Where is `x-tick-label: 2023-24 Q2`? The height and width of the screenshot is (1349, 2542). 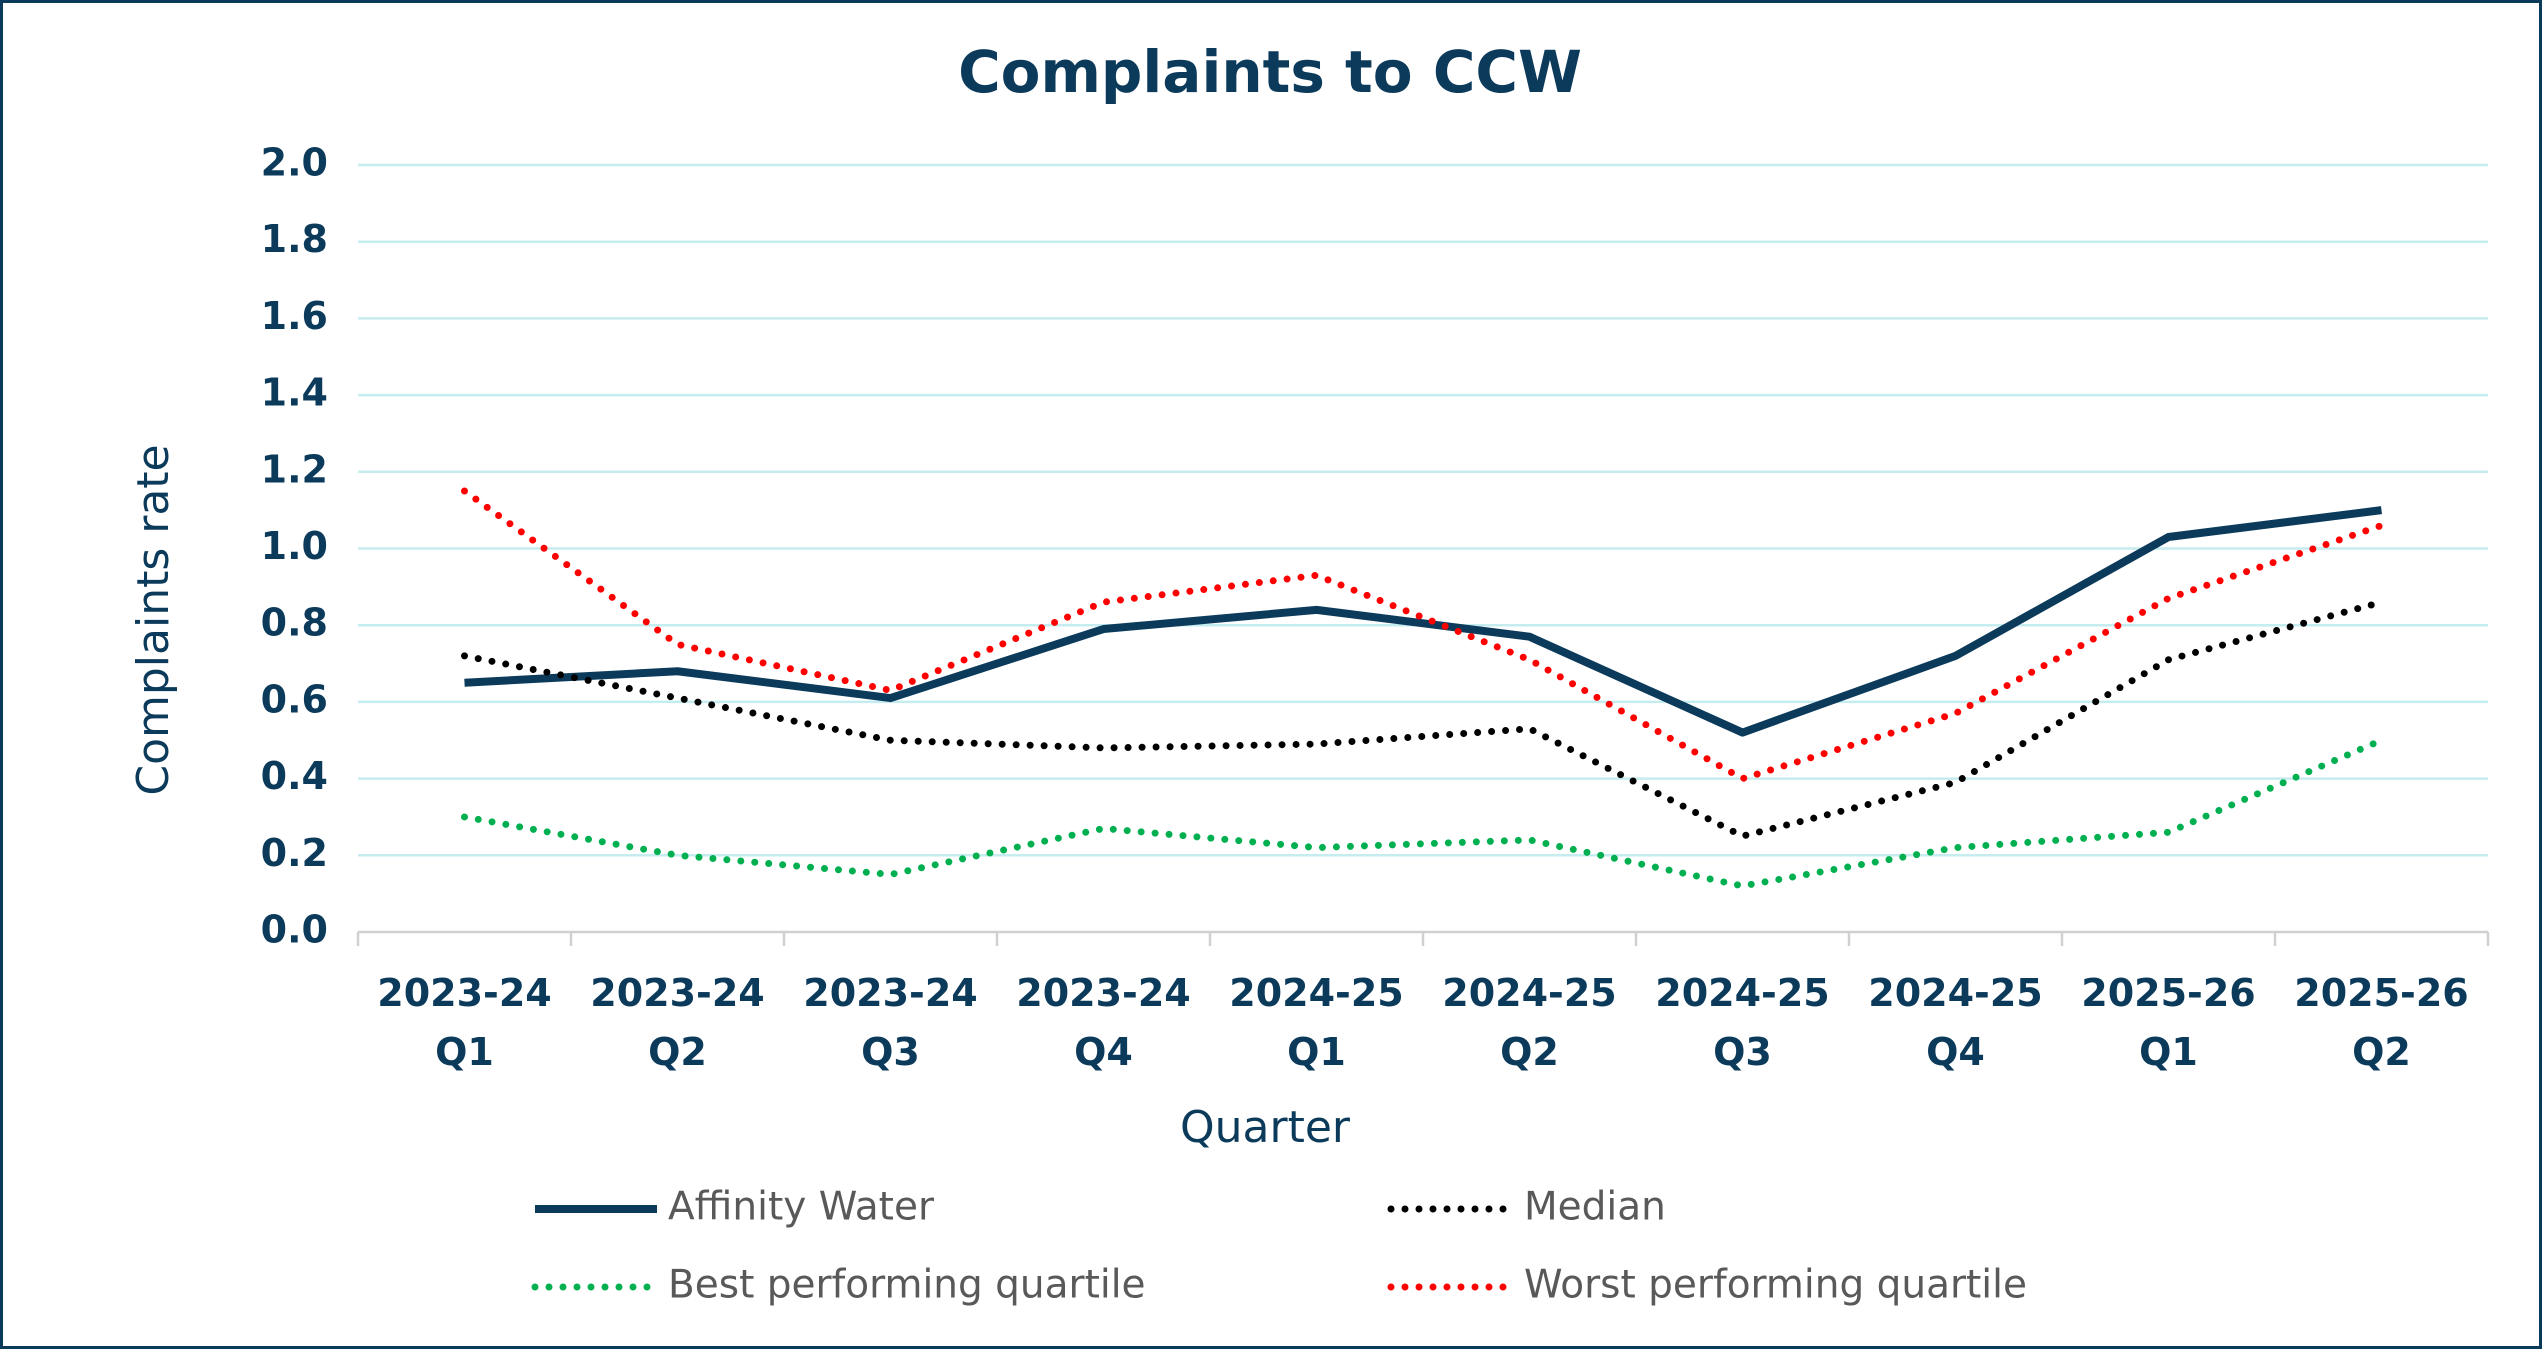 x-tick-label: 2023-24 Q2 is located at coordinates (677, 1022).